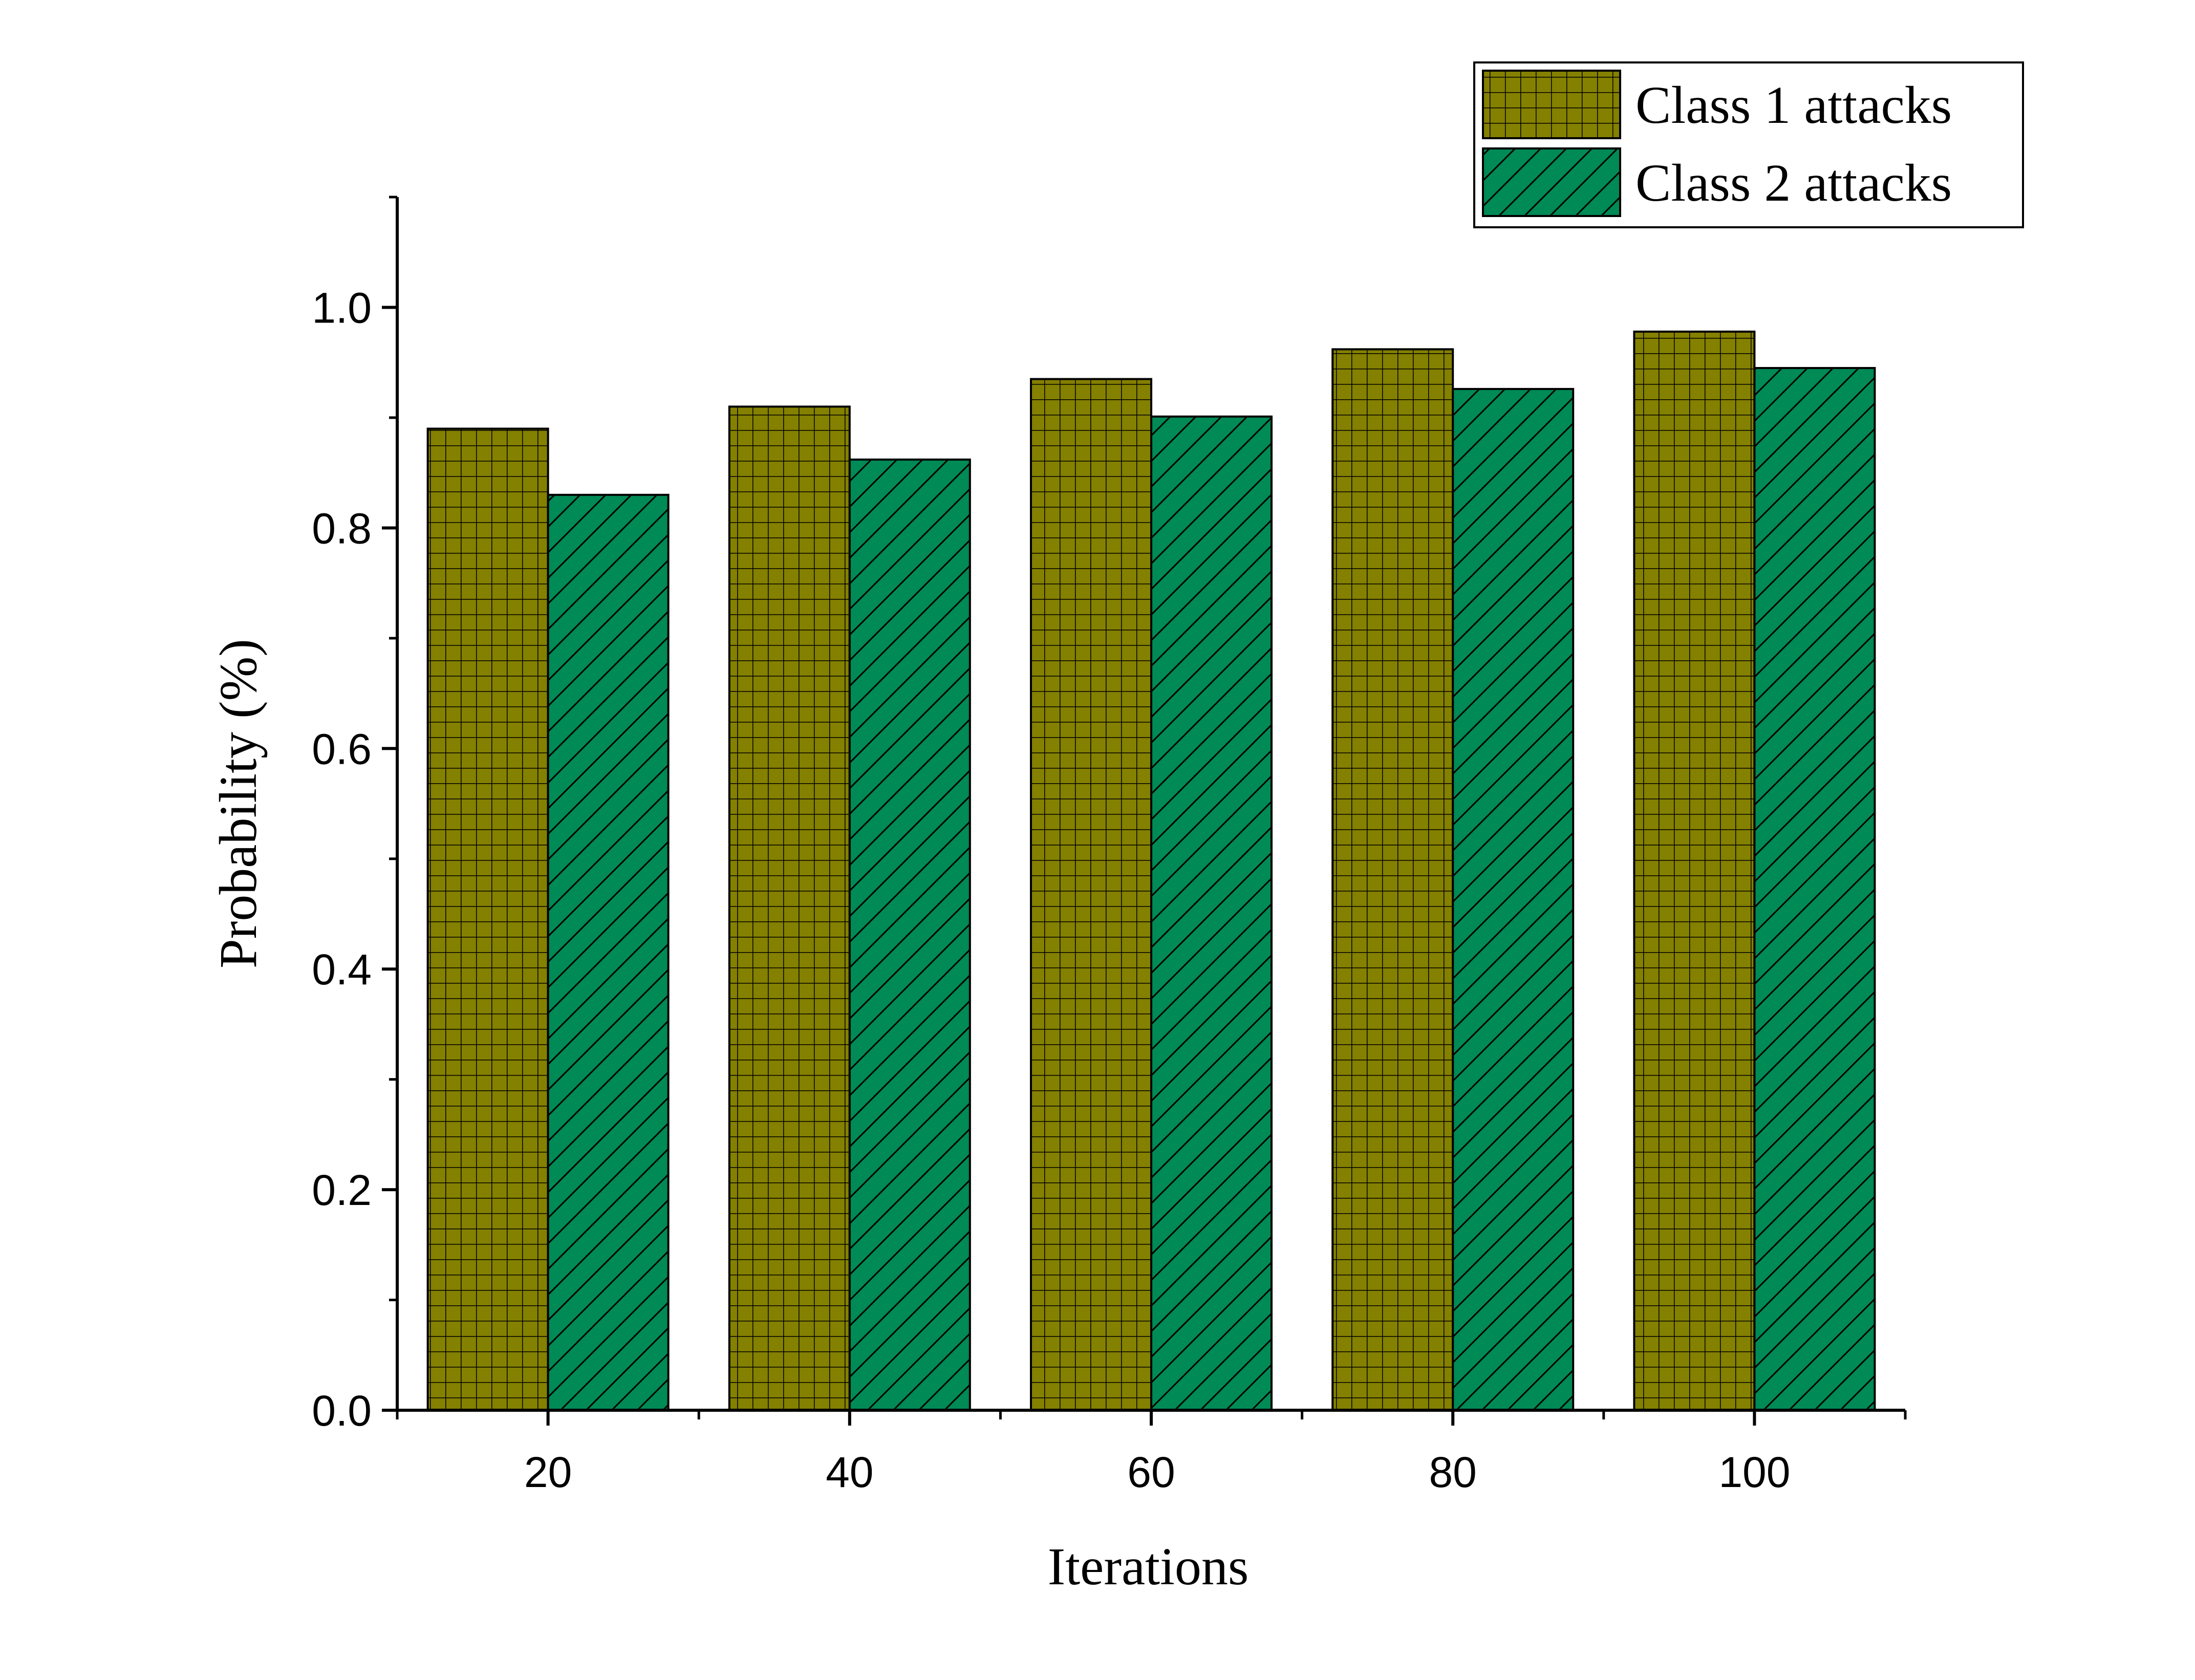 Image resolution: width=2195 pixels, height=1680 pixels. I want to click on legend: Class 1 attacks Class 2 attacks, so click(1748, 144).